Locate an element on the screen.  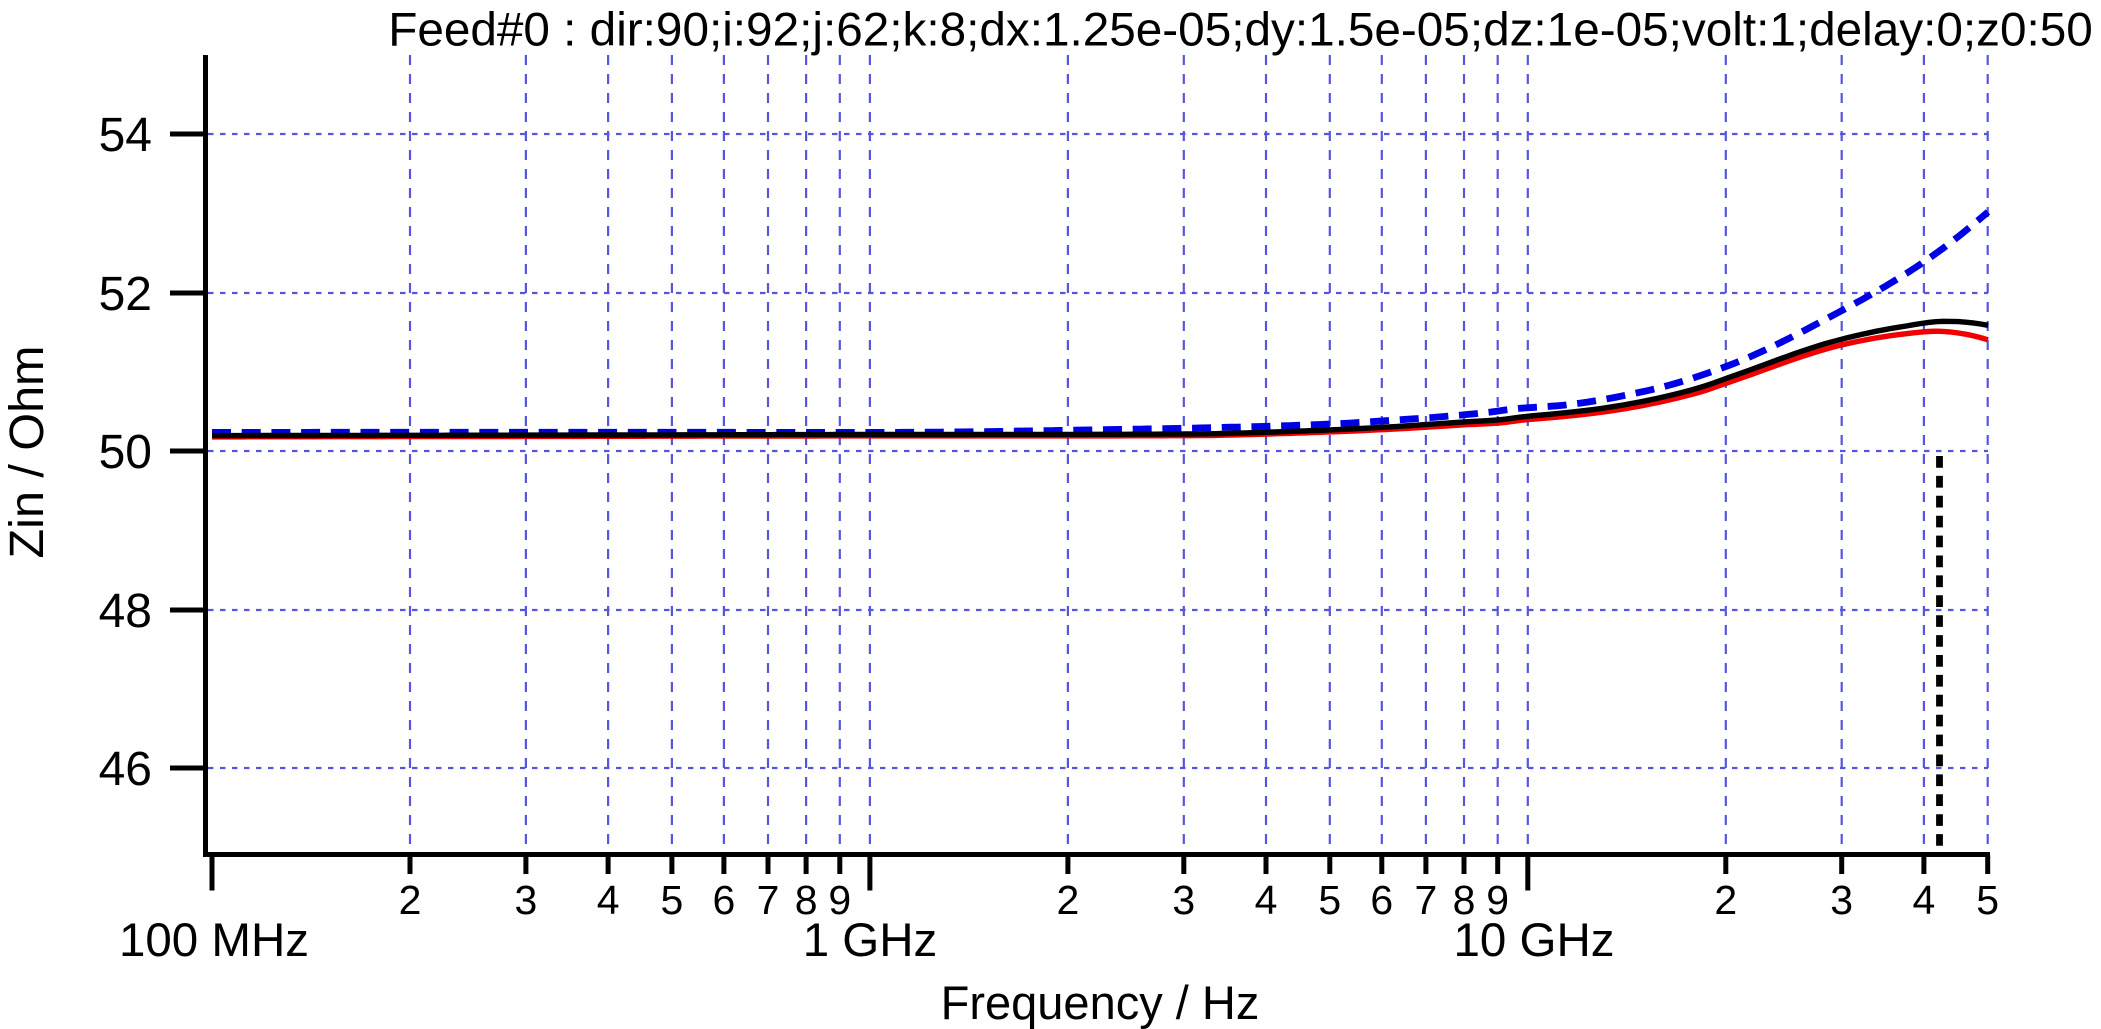
svg-text: 52 is located at coordinates (125, 294).